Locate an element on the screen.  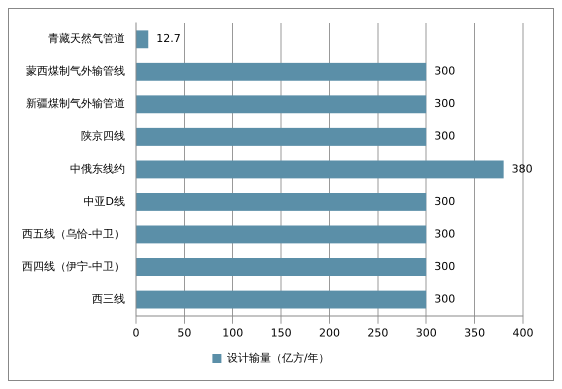
x-tick-label: 200 is located at coordinates (329, 333).